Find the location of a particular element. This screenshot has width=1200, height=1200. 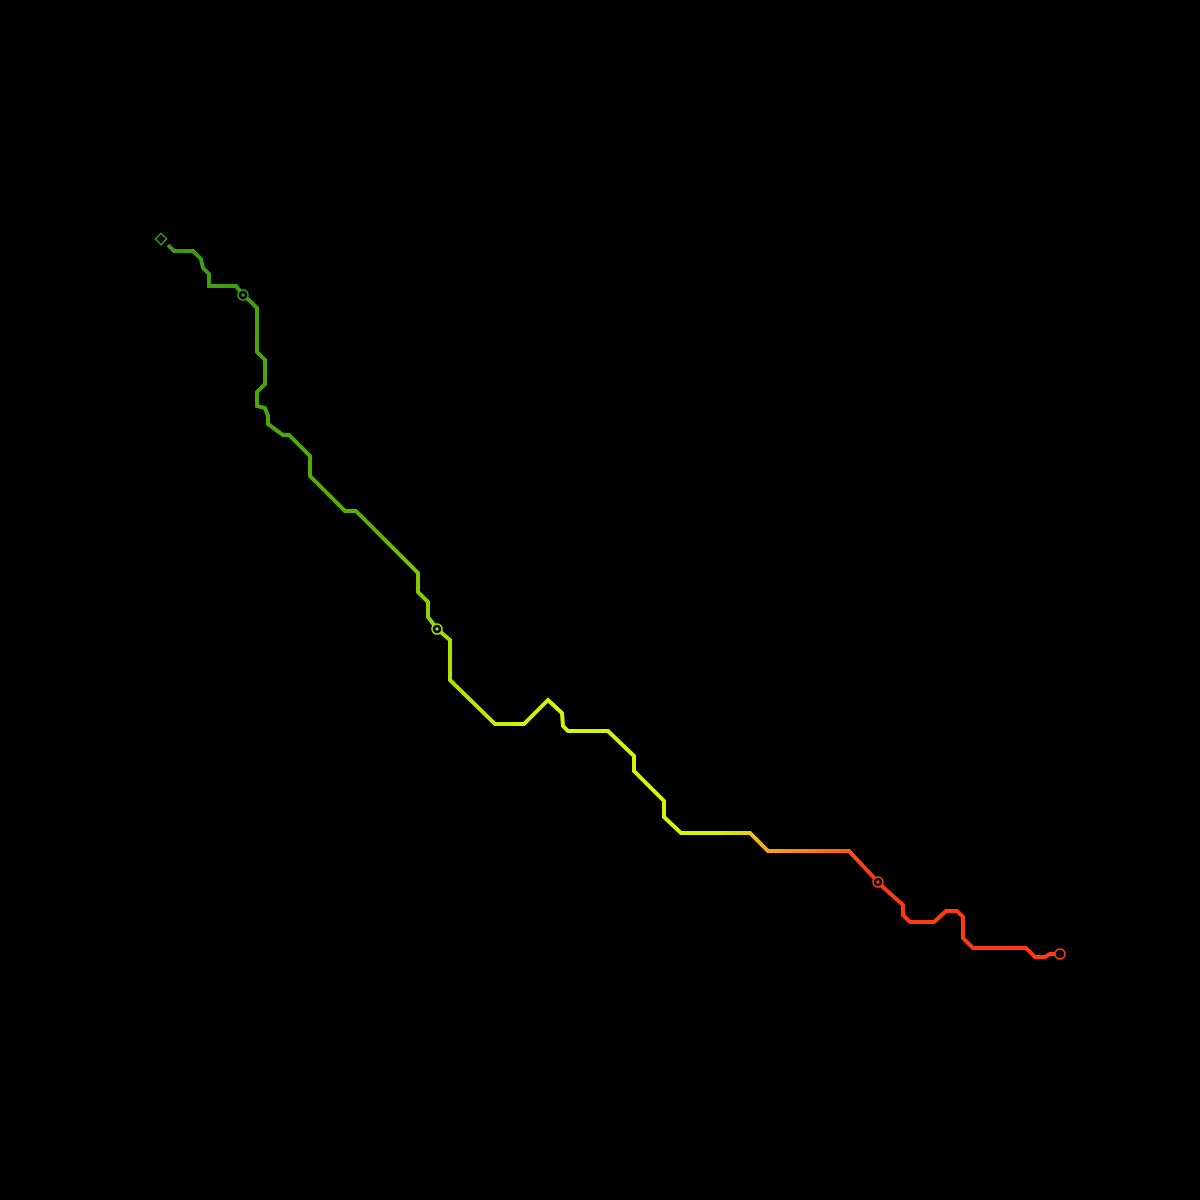

start-marker-icon is located at coordinates (161, 239).